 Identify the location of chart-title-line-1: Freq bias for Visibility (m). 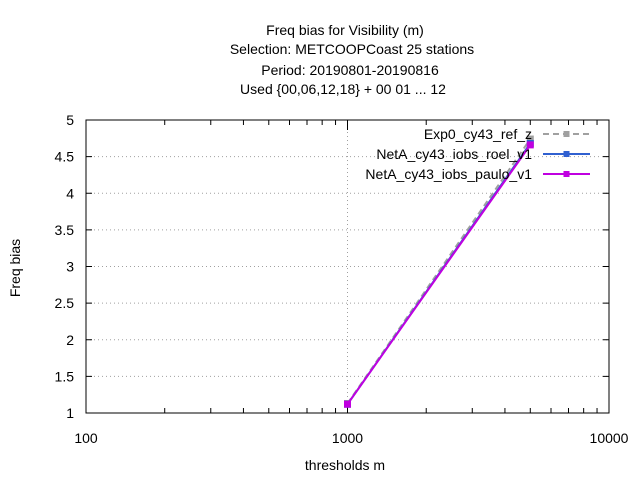
(345, 30).